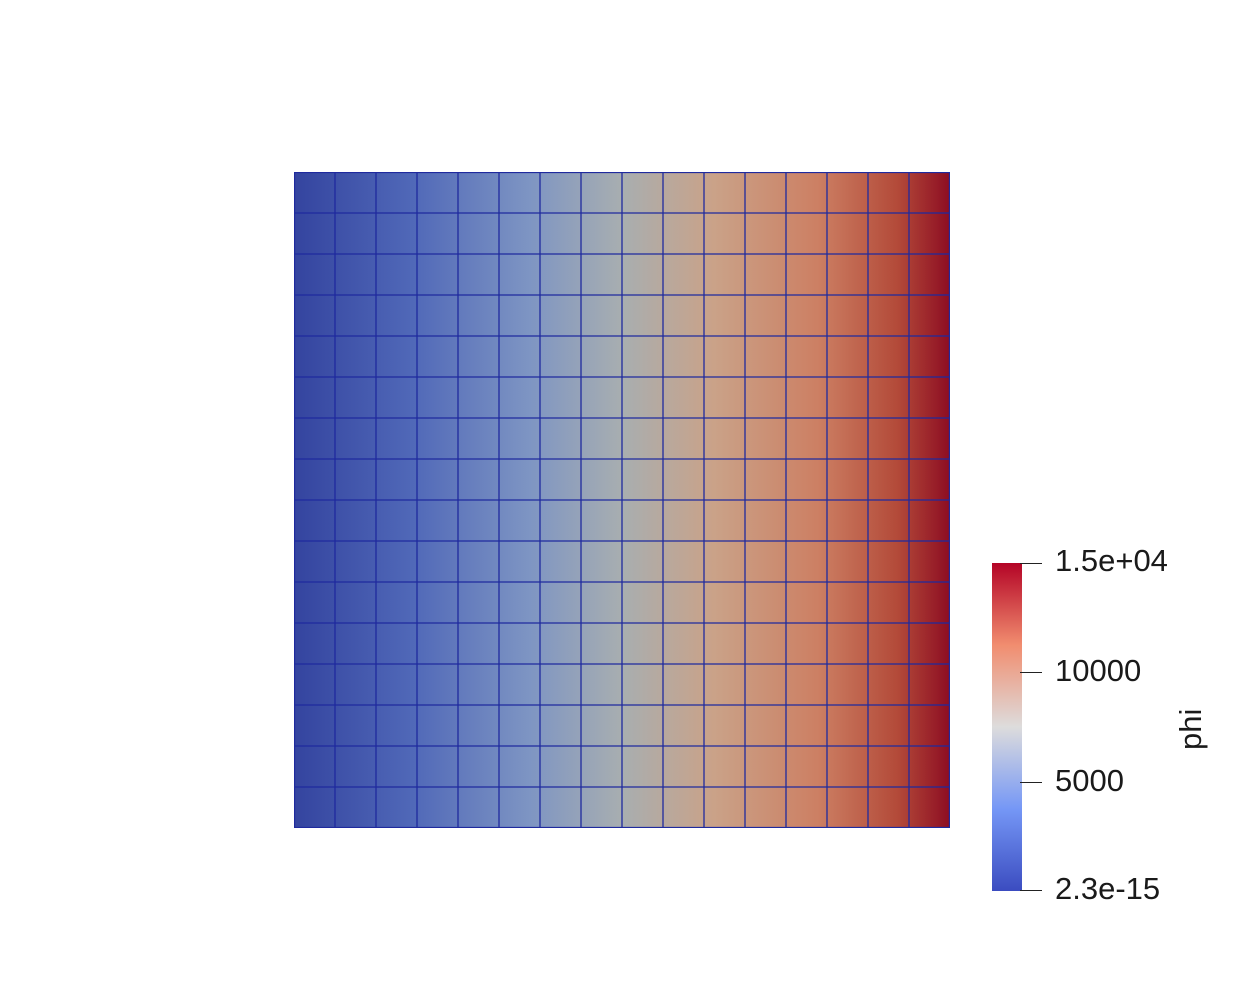  Describe the element at coordinates (1031, 890) in the screenshot. I see `colorbar-tick-min` at that location.